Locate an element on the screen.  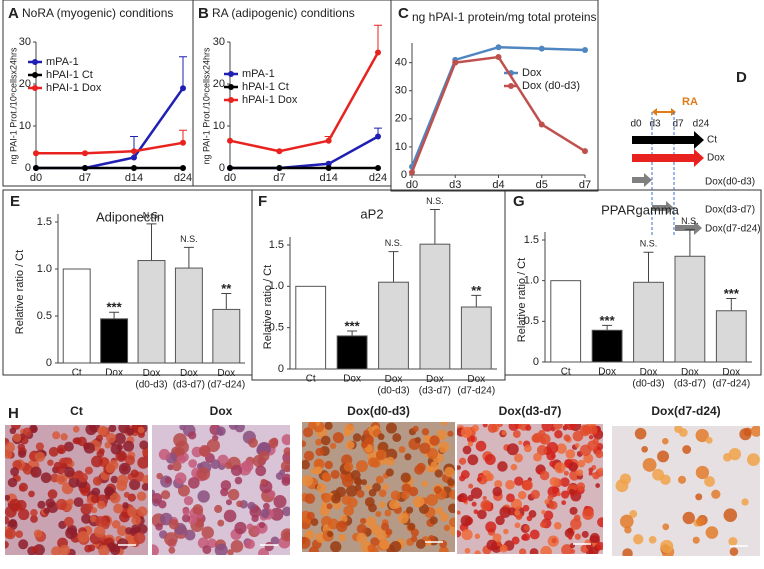
chart-title: ng hPAI-1 protein/mg total proteins is located at coordinates (504, 17).